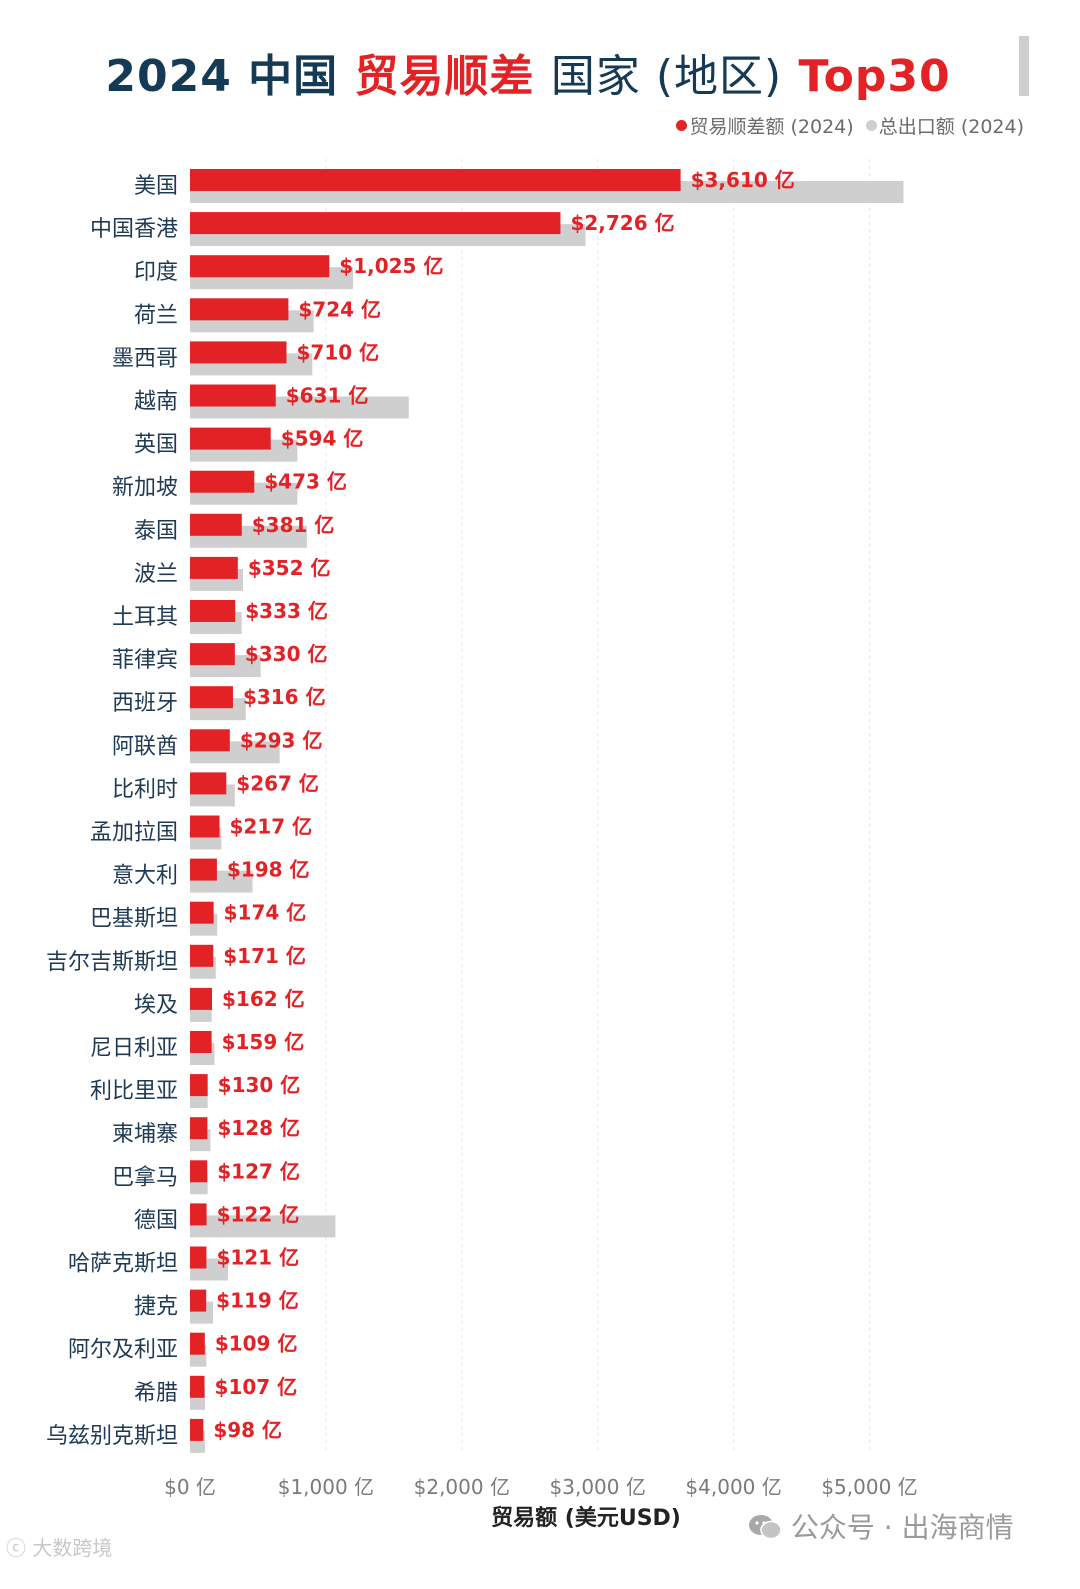  I want to click on category-label: 印度, so click(156, 272).